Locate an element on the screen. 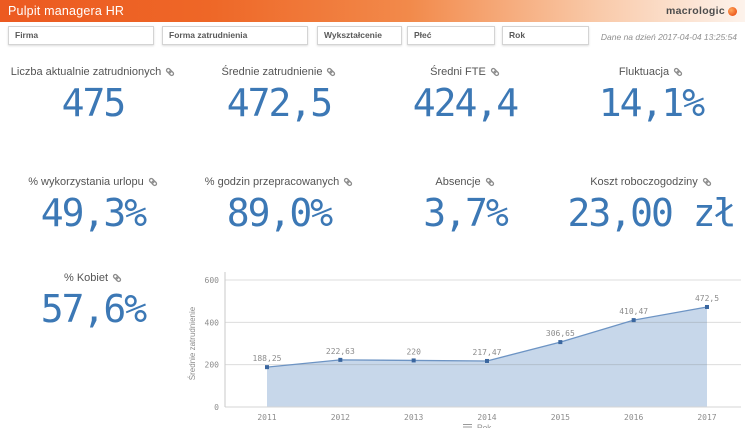 This screenshot has height=428, width=745. data-point-label: 410,47 is located at coordinates (633, 311).